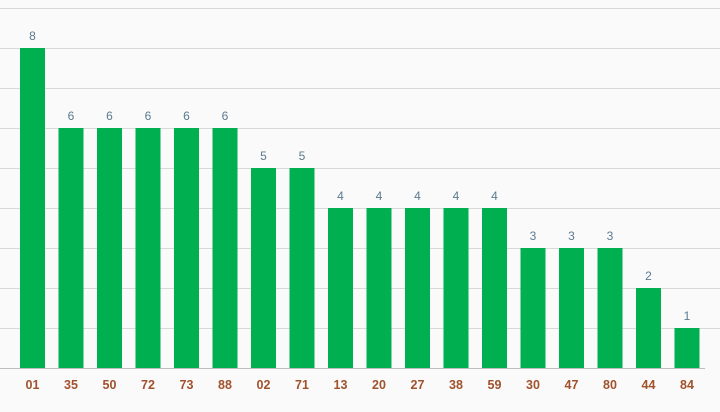 The image size is (720, 412). I want to click on category-label: 35, so click(71, 385).